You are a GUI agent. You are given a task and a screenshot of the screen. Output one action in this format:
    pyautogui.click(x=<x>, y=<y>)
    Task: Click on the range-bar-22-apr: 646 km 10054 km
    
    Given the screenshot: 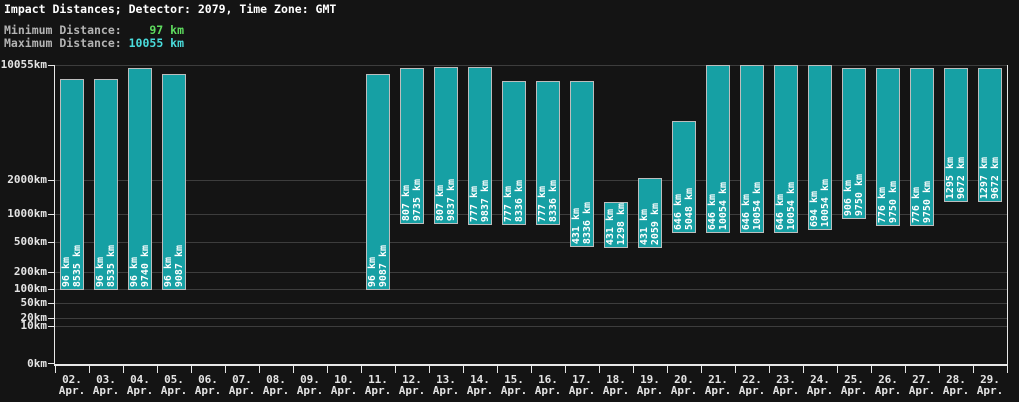 What is the action you would take?
    pyautogui.click(x=752, y=149)
    